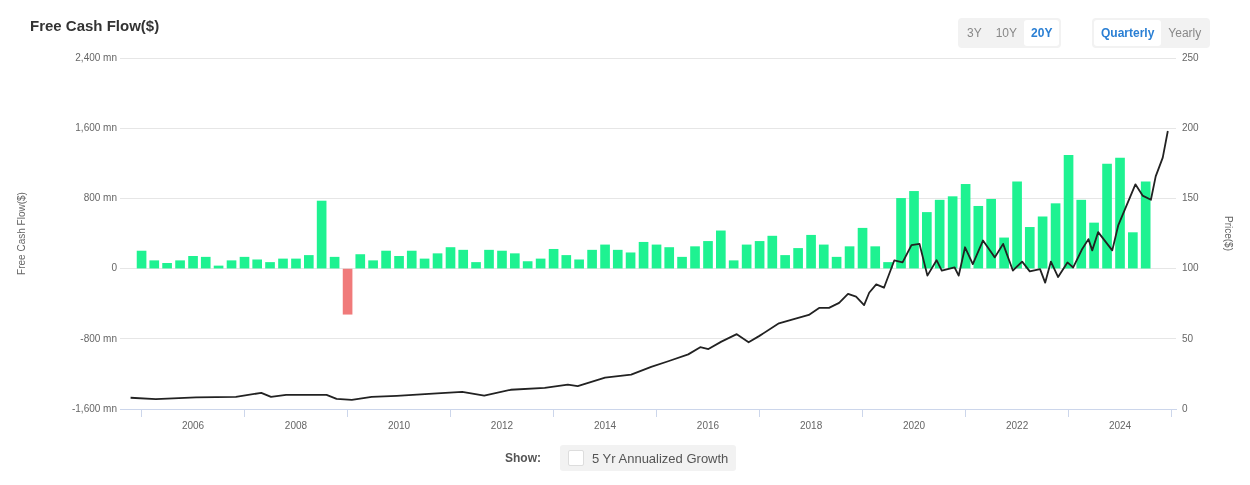 Image resolution: width=1250 pixels, height=485 pixels. What do you see at coordinates (811, 425) in the screenshot?
I see `x-tick-label: 2018` at bounding box center [811, 425].